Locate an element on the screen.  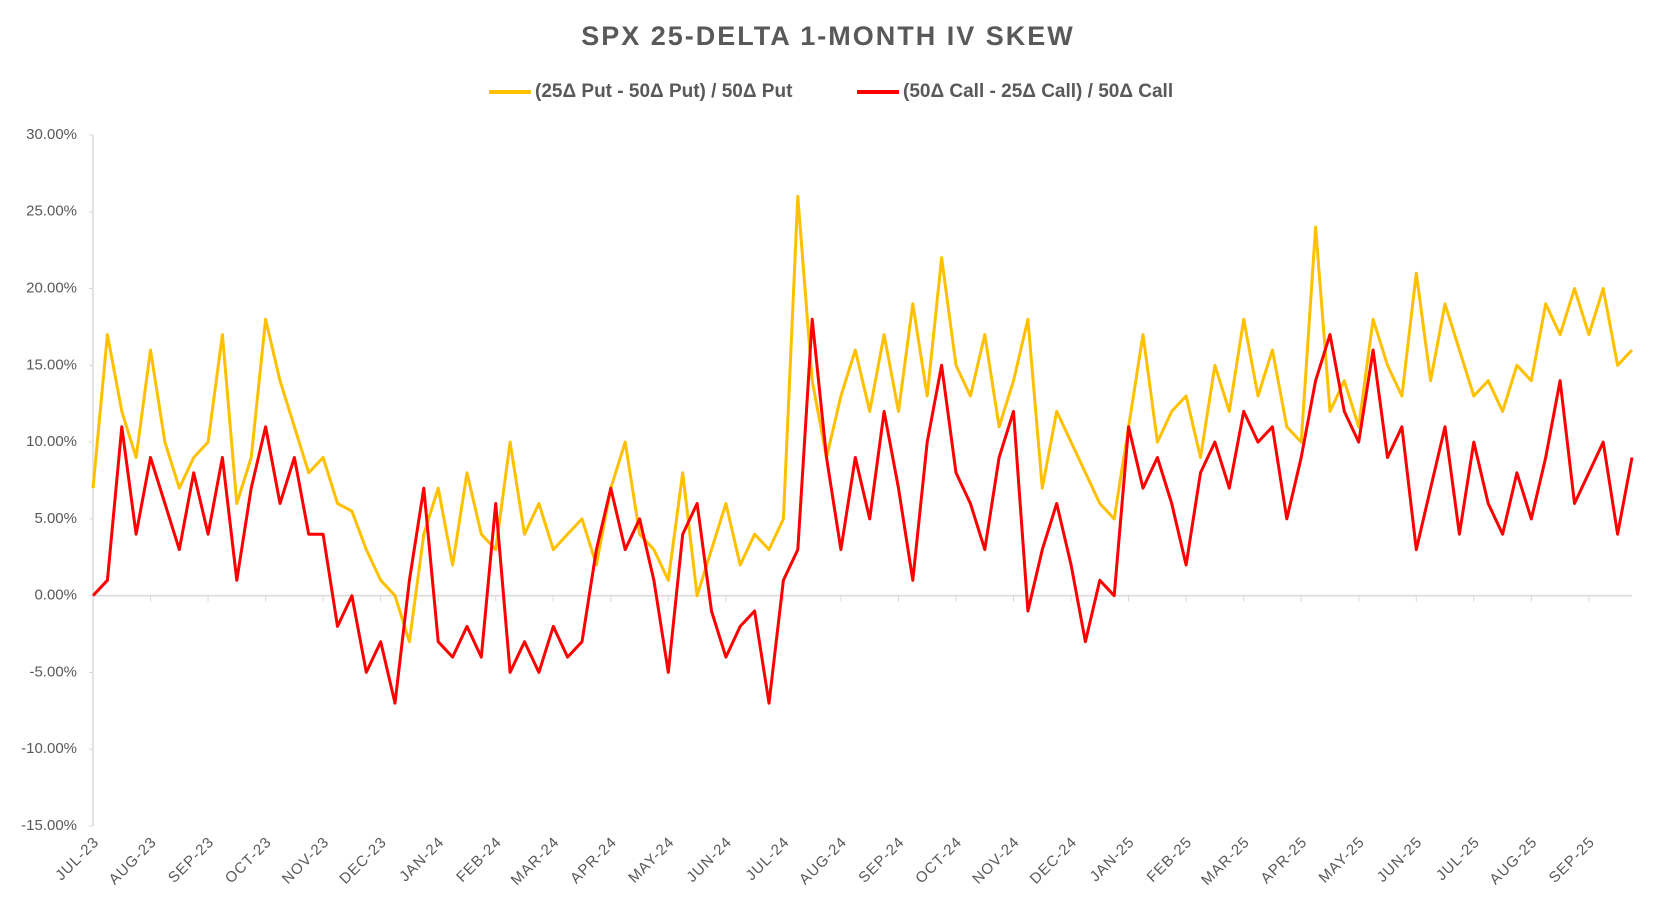
x-tick-label: JUL-24 is located at coordinates (768, 859).